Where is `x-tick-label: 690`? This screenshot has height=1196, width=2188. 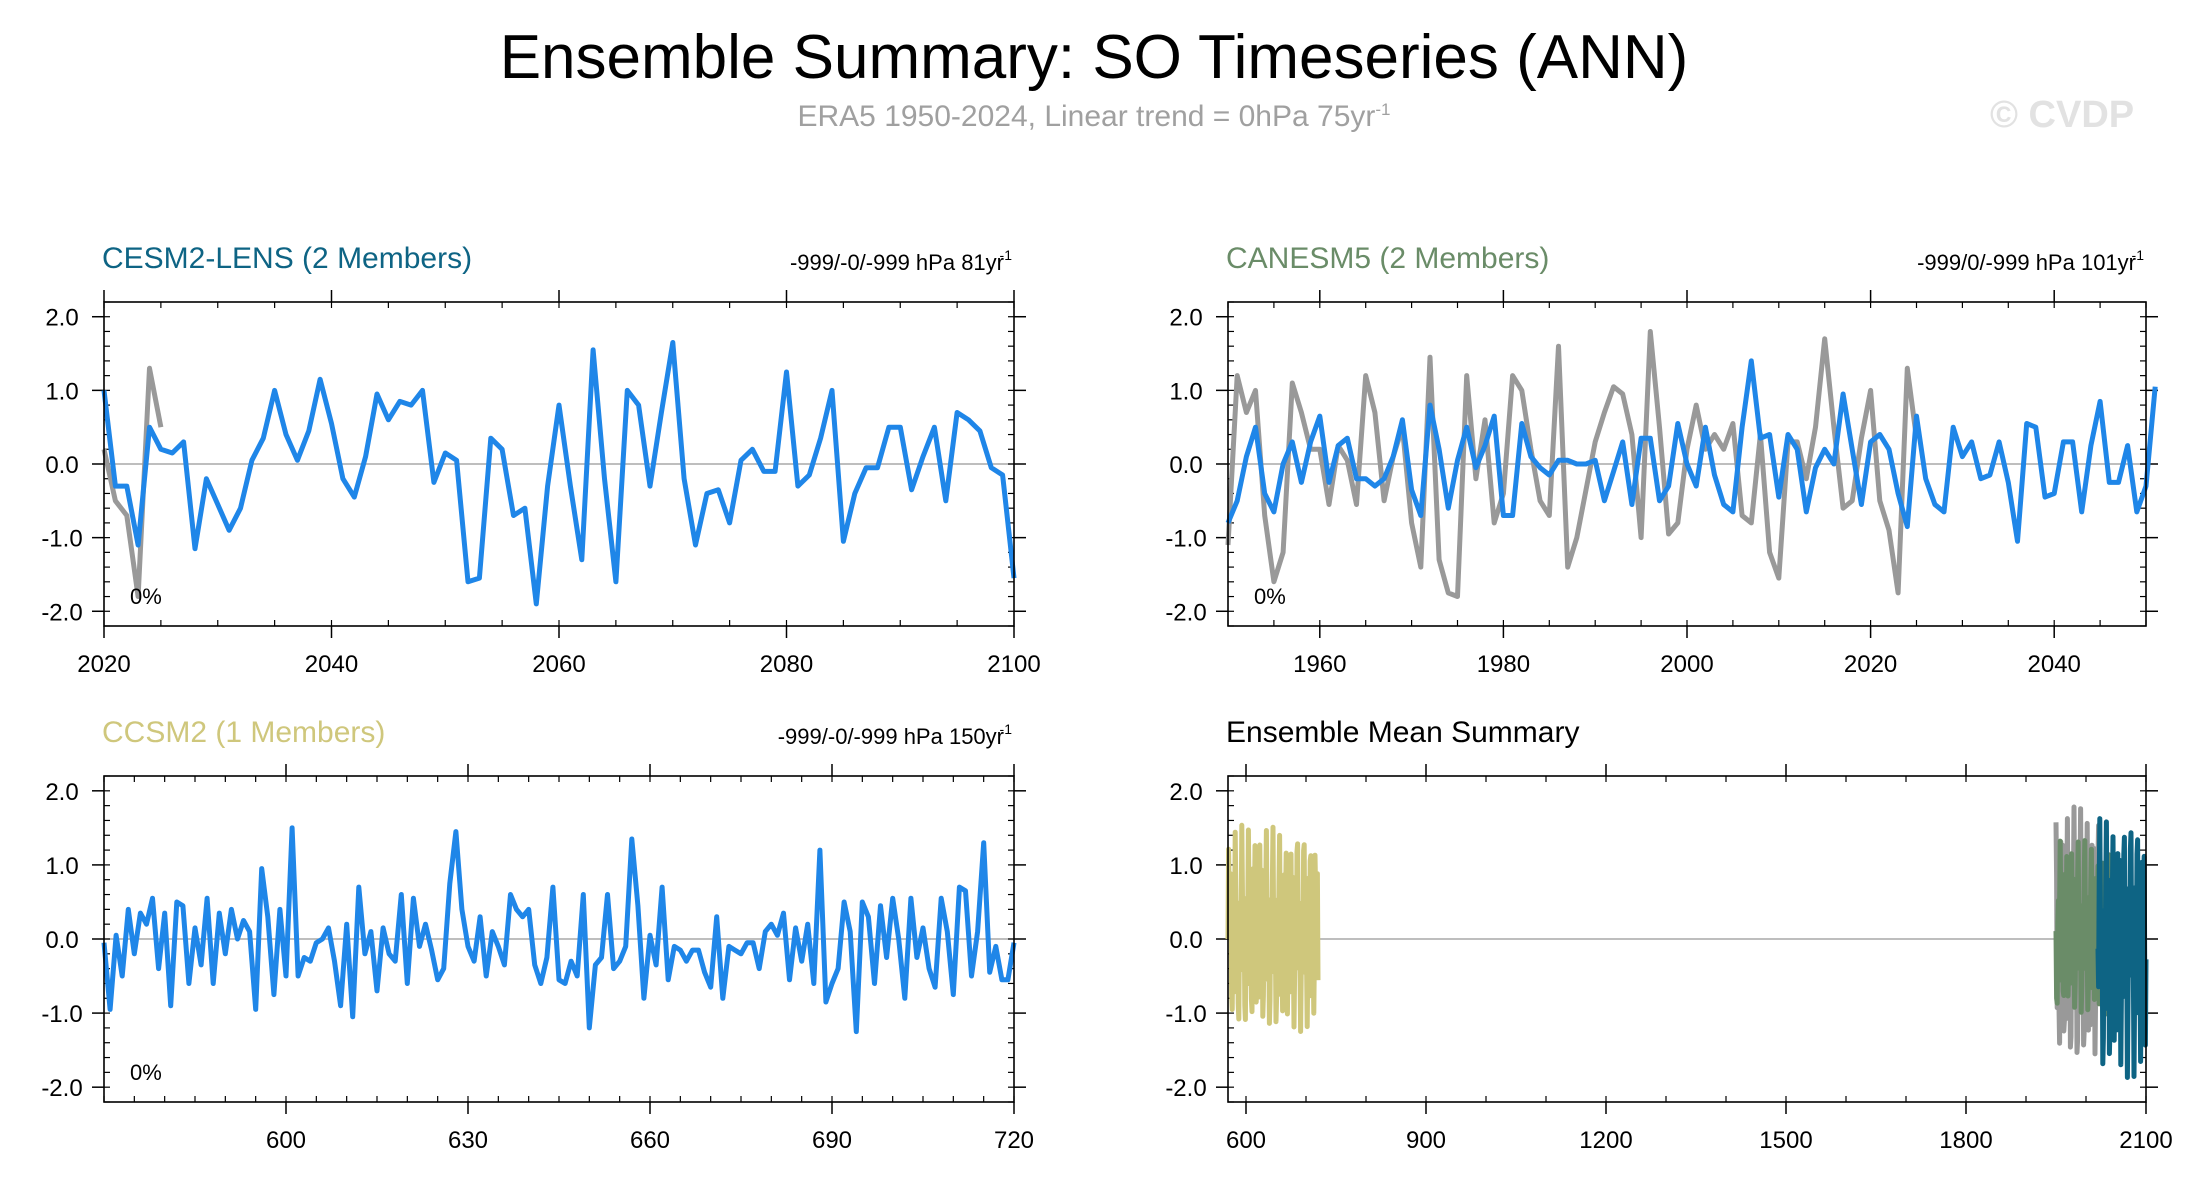
x-tick-label: 690 is located at coordinates (832, 1140).